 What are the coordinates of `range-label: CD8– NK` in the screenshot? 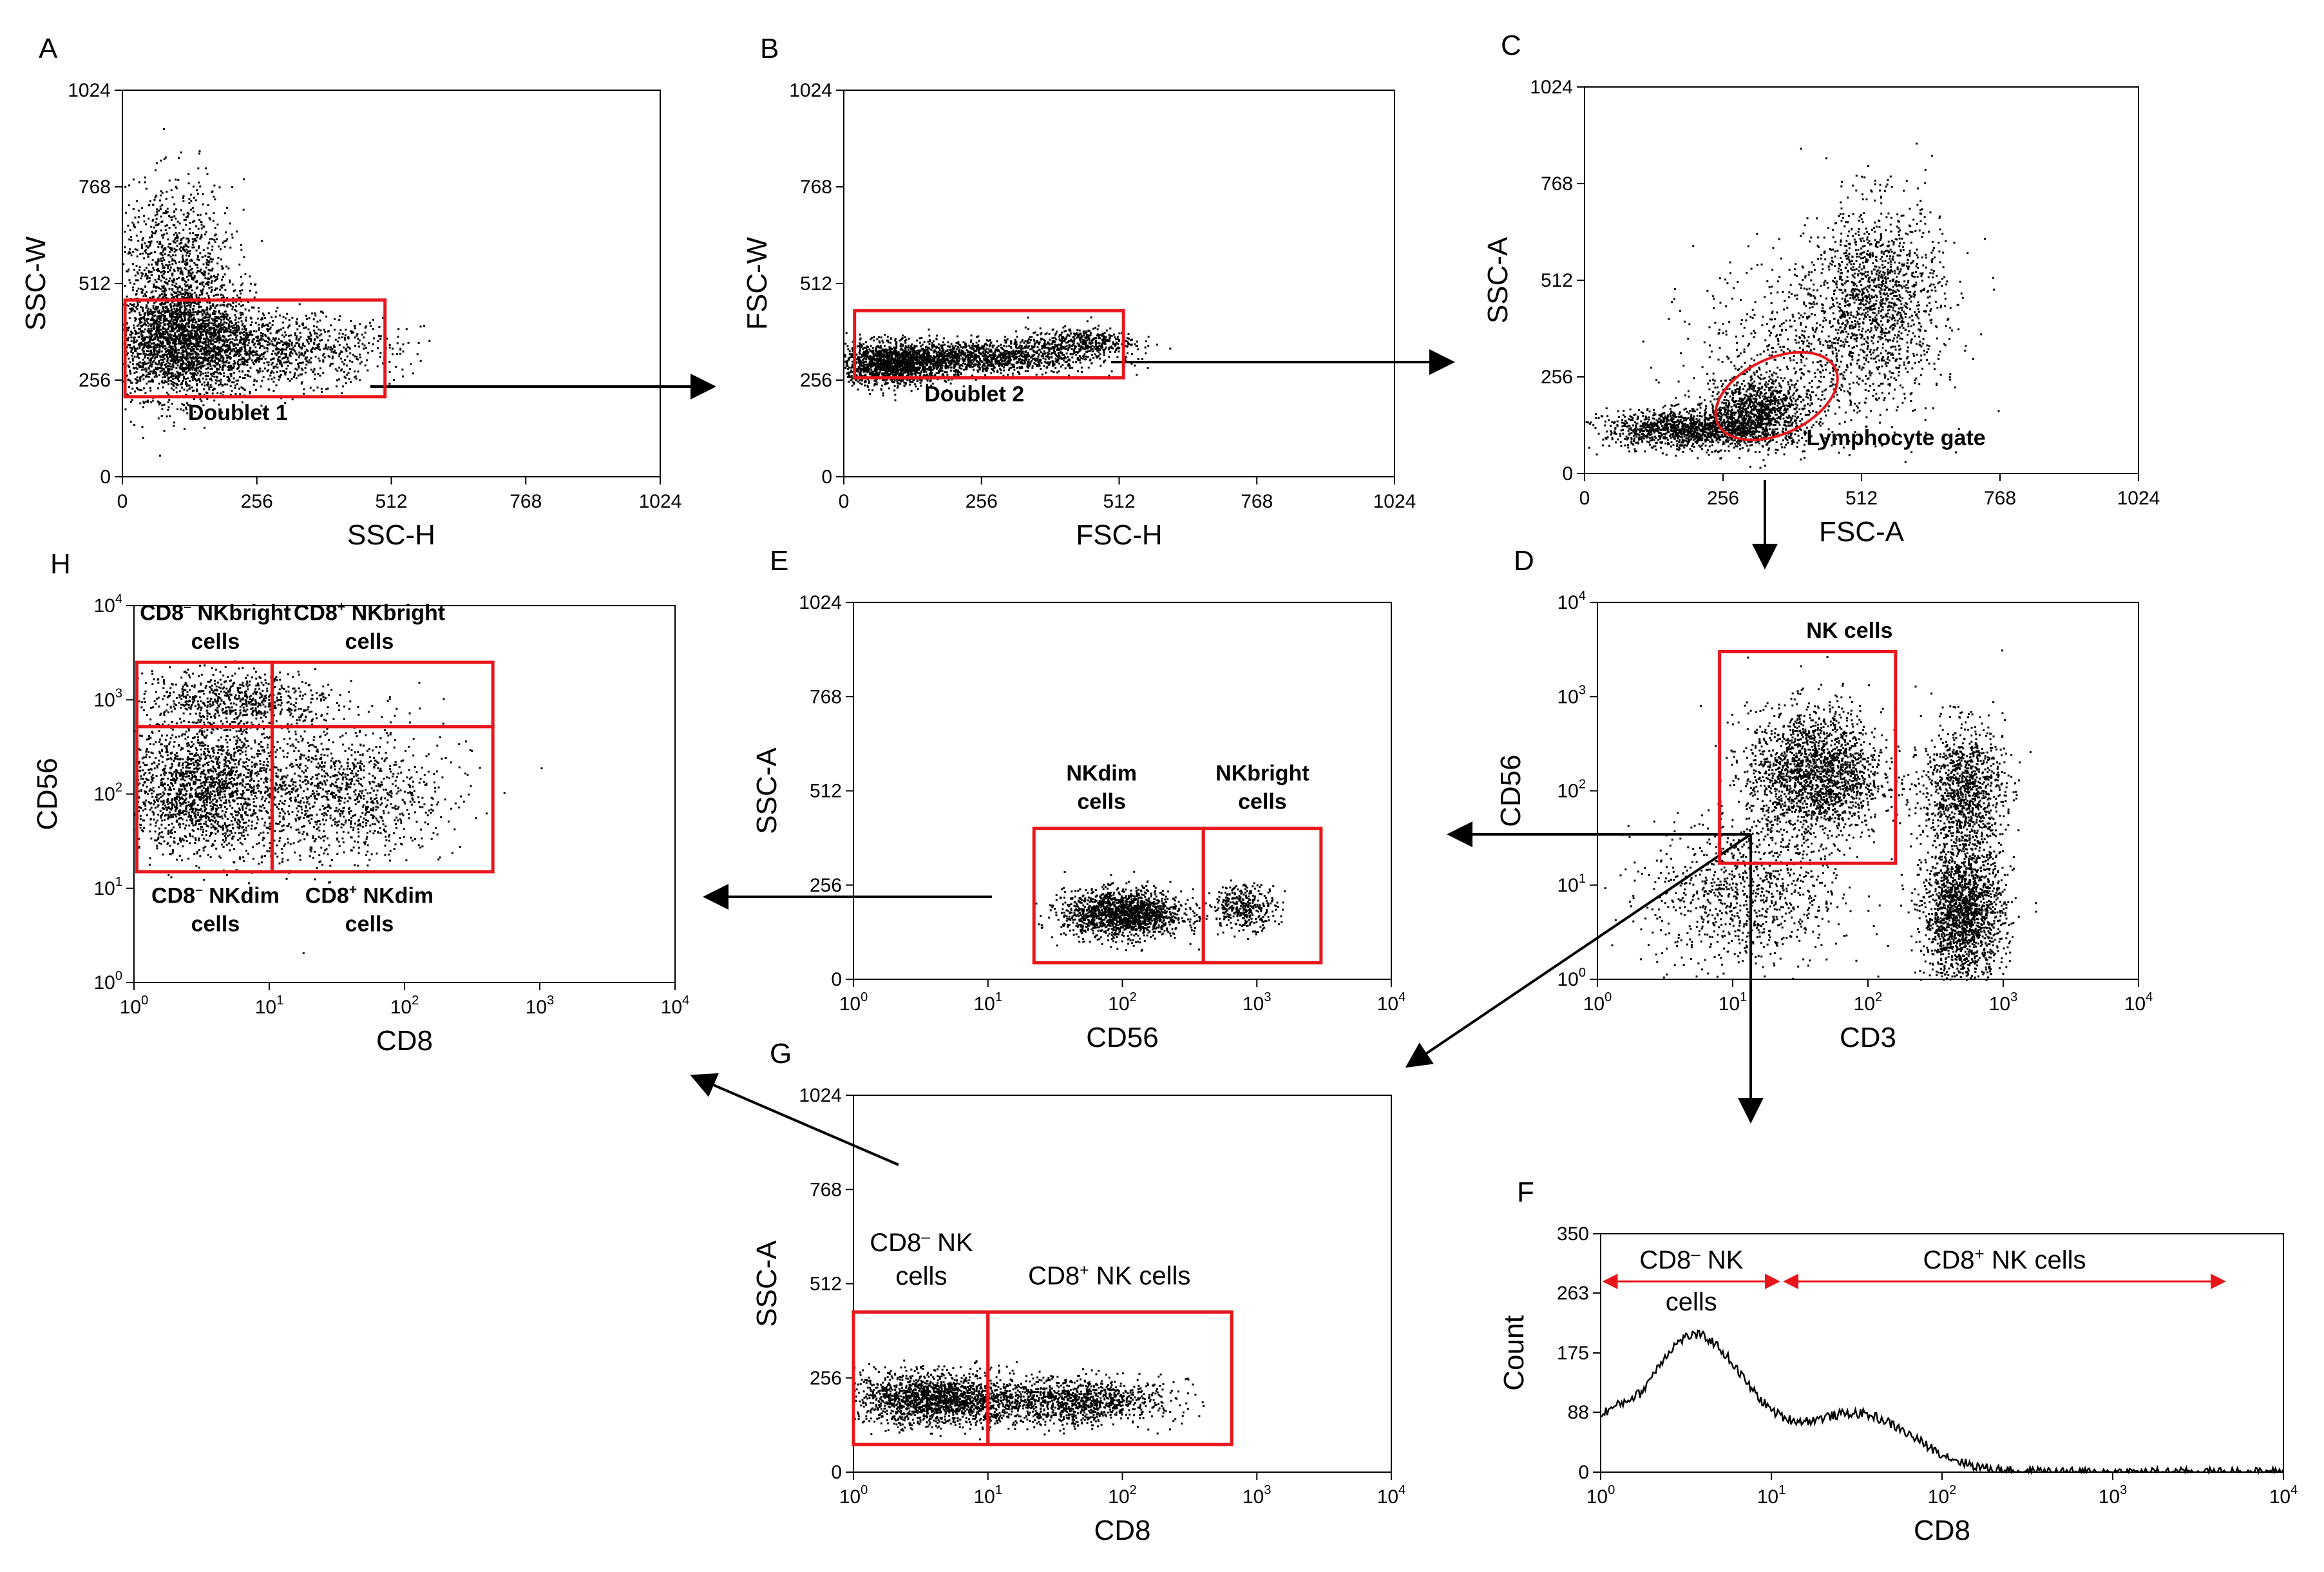 It's located at (1691, 1259).